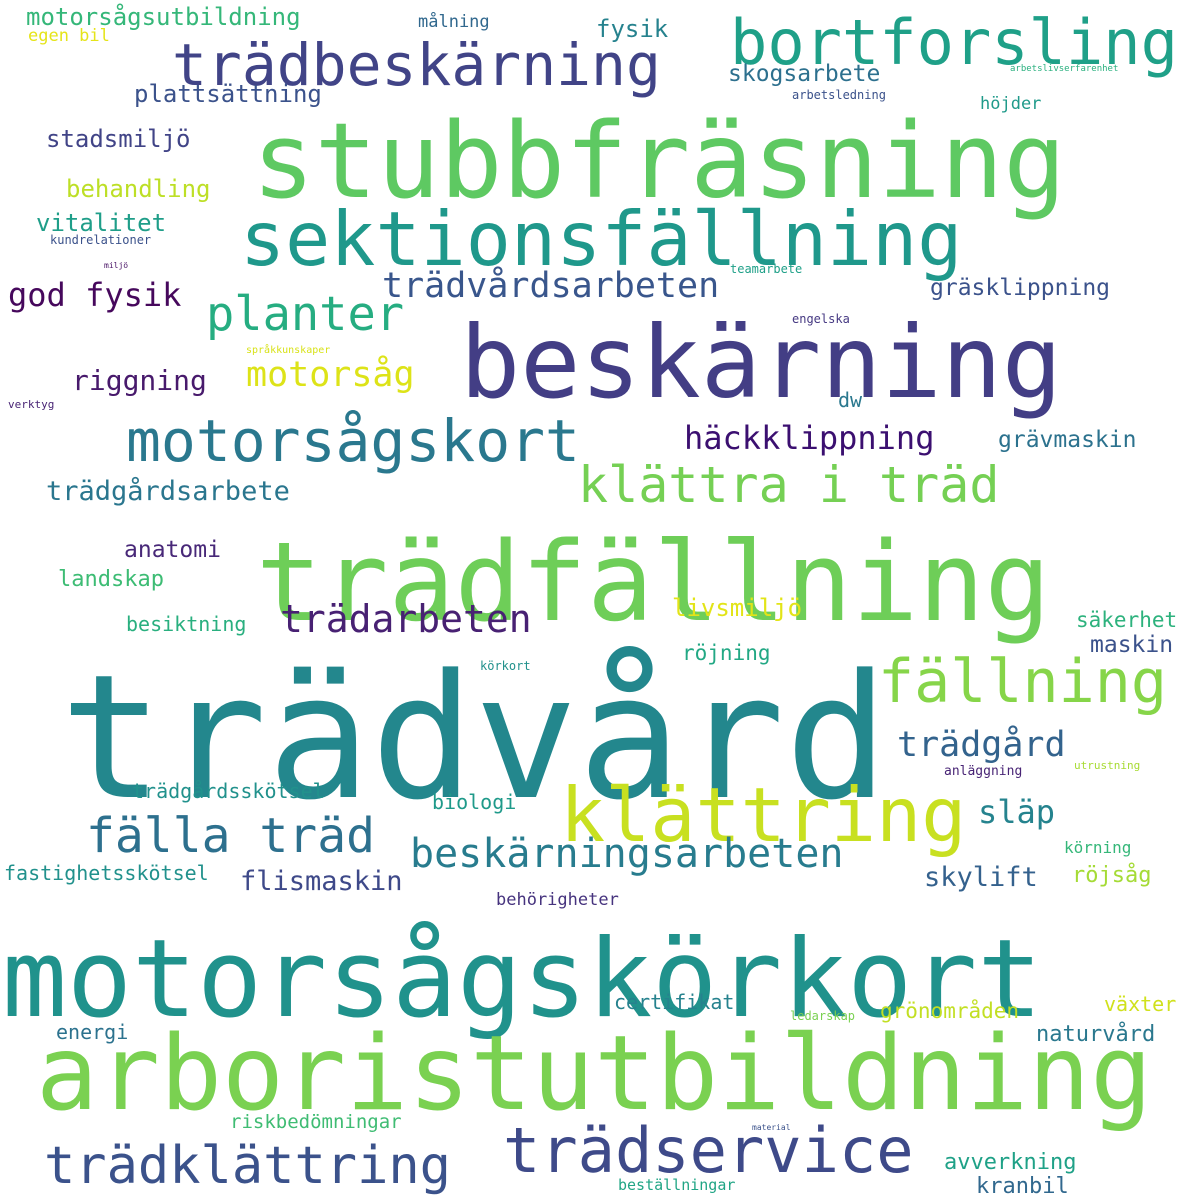  Describe the element at coordinates (321, 882) in the screenshot. I see `word-flismaskin: flismaskin` at that location.